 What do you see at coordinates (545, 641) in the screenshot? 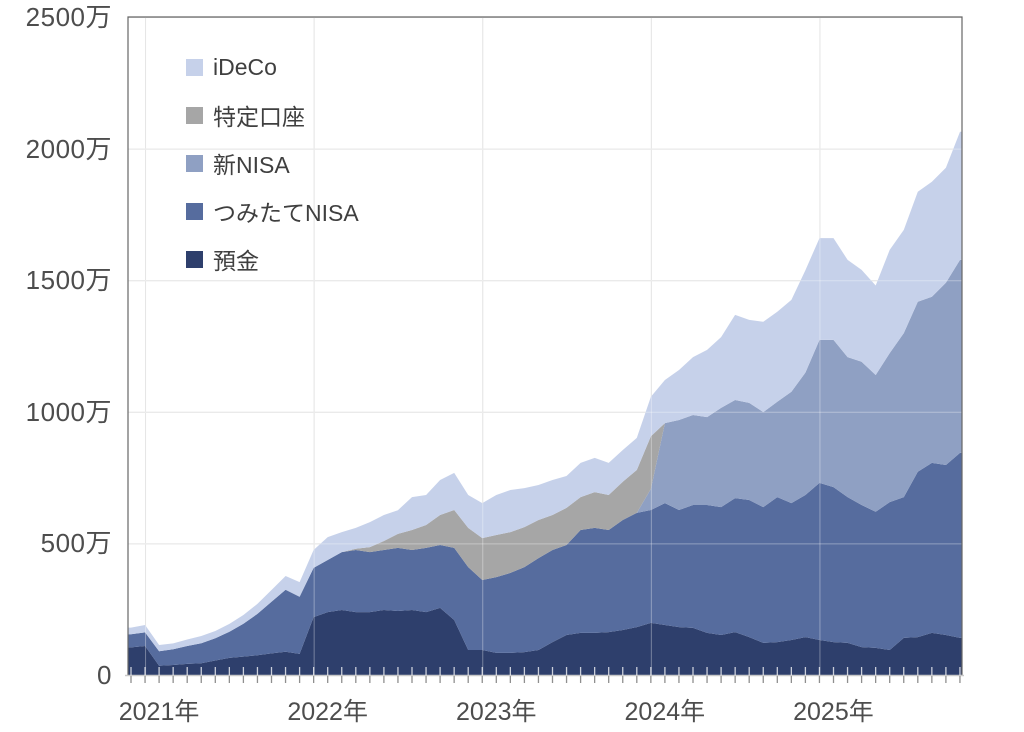
I see `area-預金` at bounding box center [545, 641].